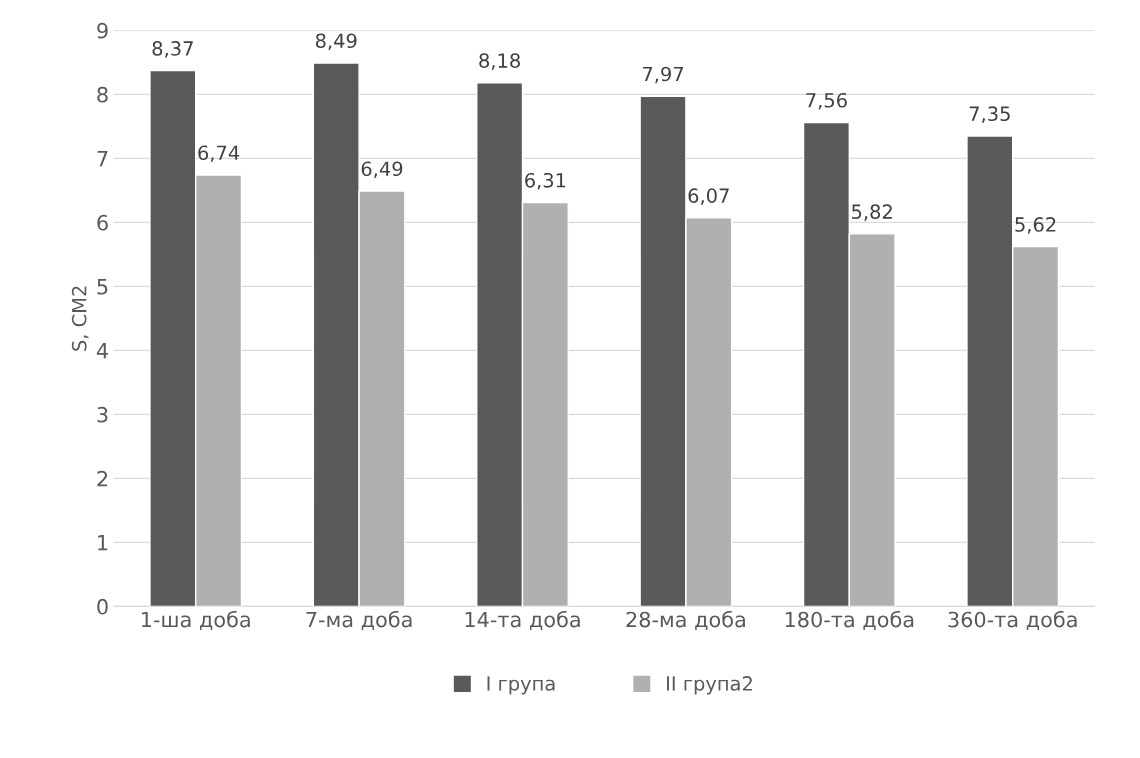  I want to click on legend-label: II група2, so click(709, 685).